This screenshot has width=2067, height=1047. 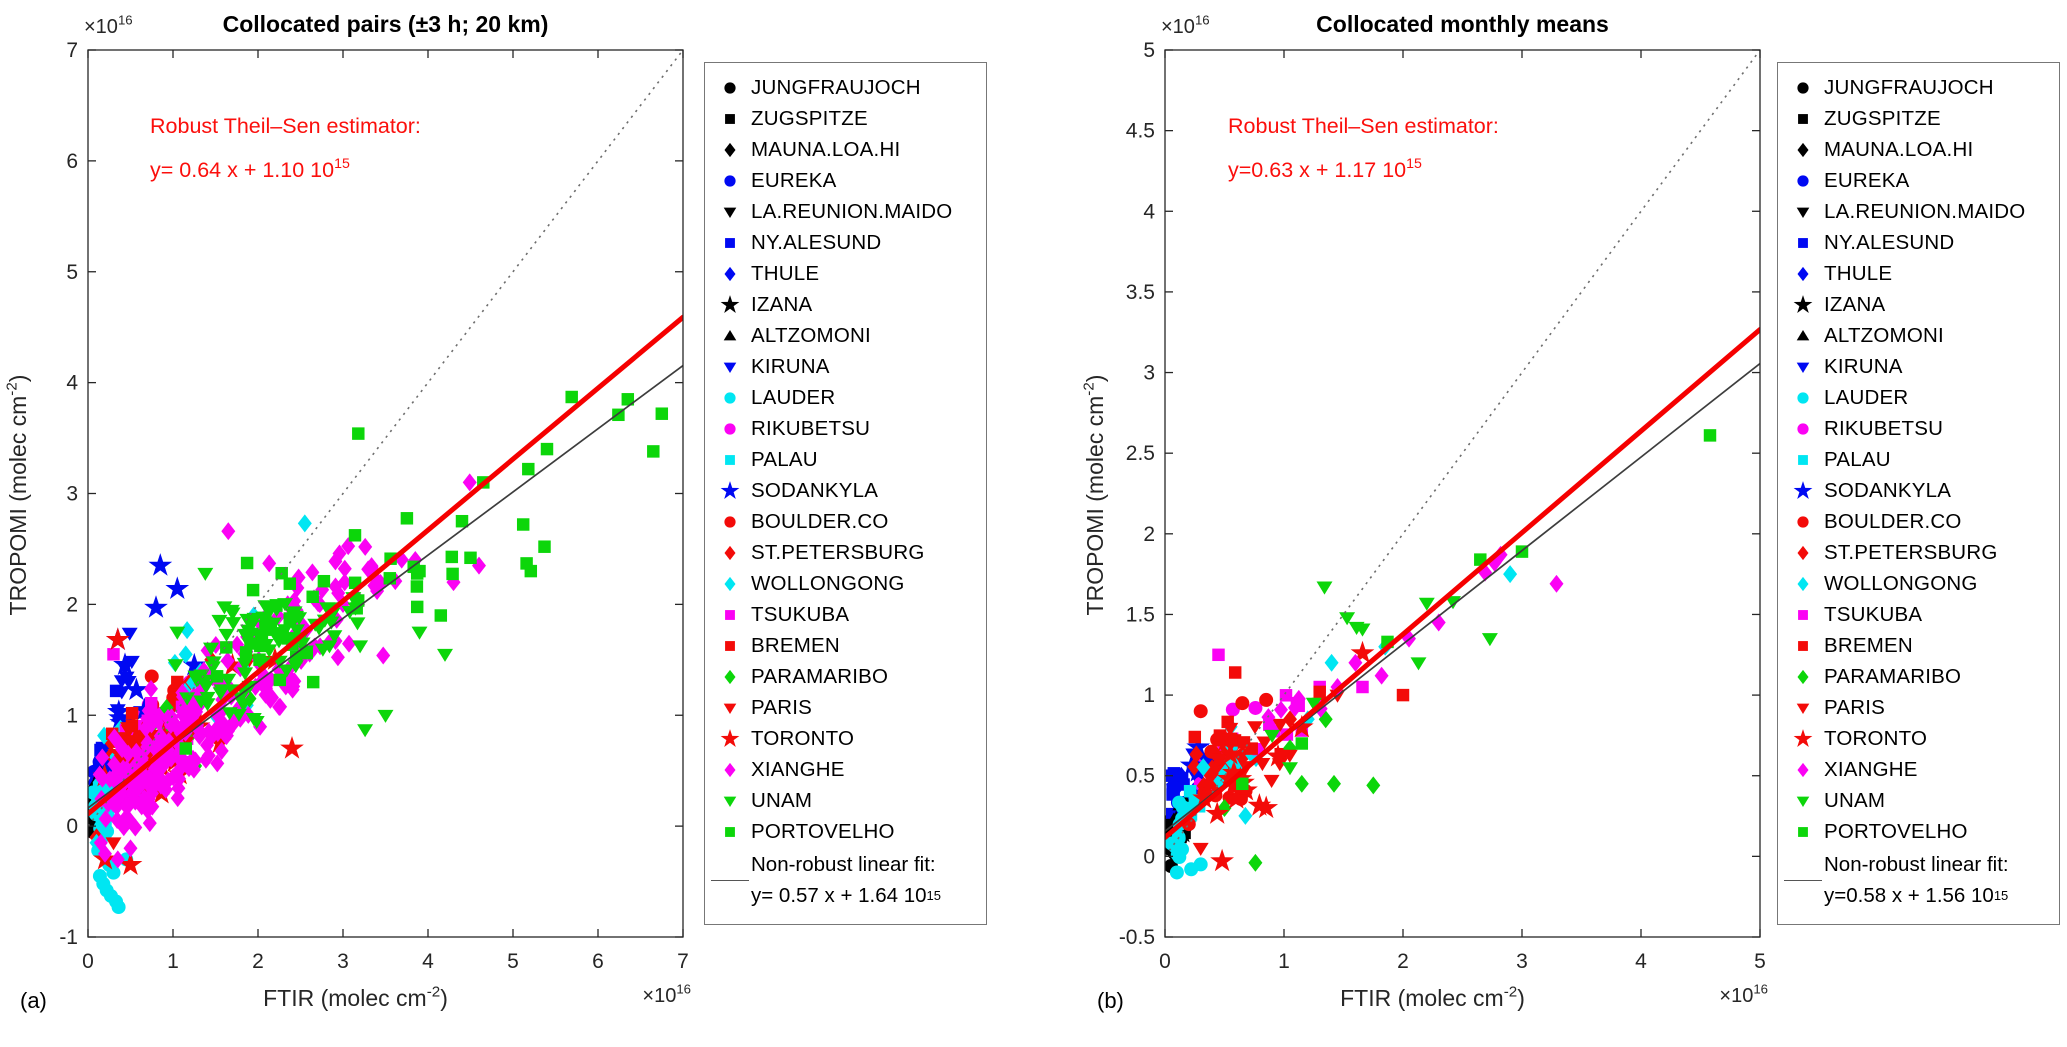 I want to click on legend-item-palau: PALAU, so click(x=1918, y=459).